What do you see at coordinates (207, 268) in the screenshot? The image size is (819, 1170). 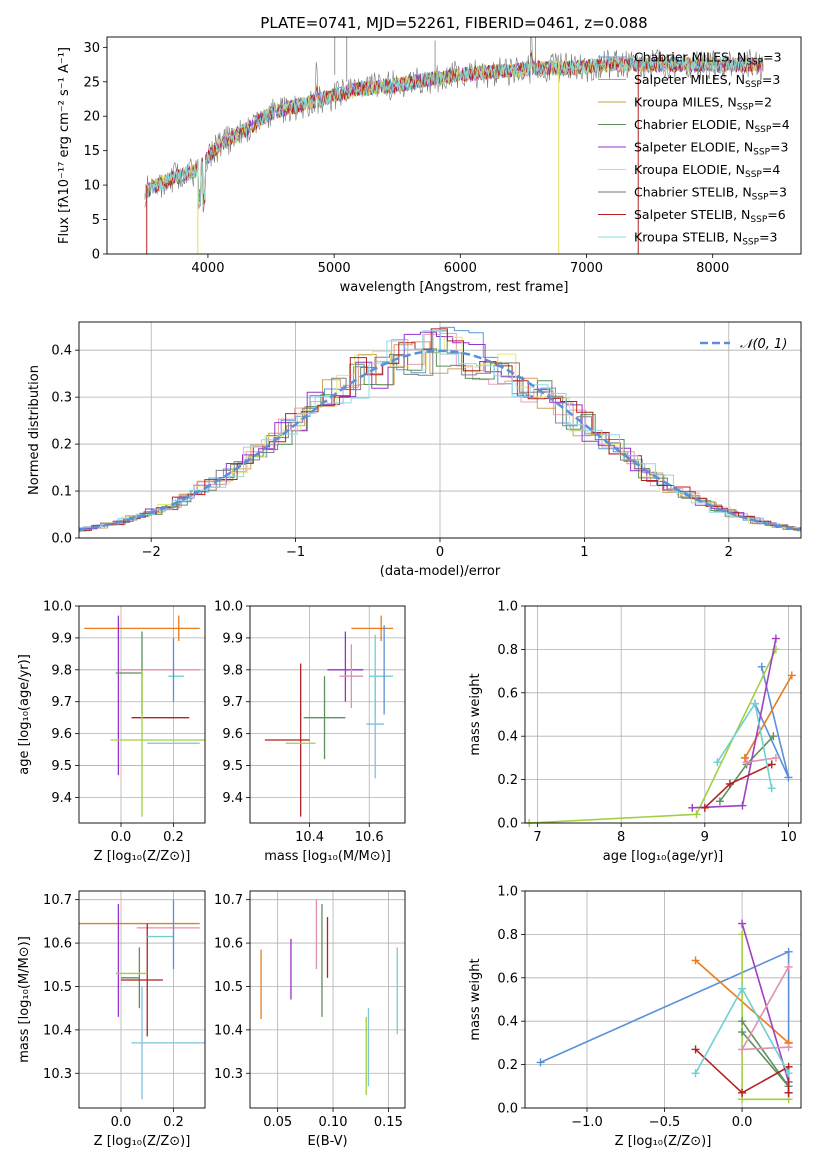 I see `x-tick-label: 4000` at bounding box center [207, 268].